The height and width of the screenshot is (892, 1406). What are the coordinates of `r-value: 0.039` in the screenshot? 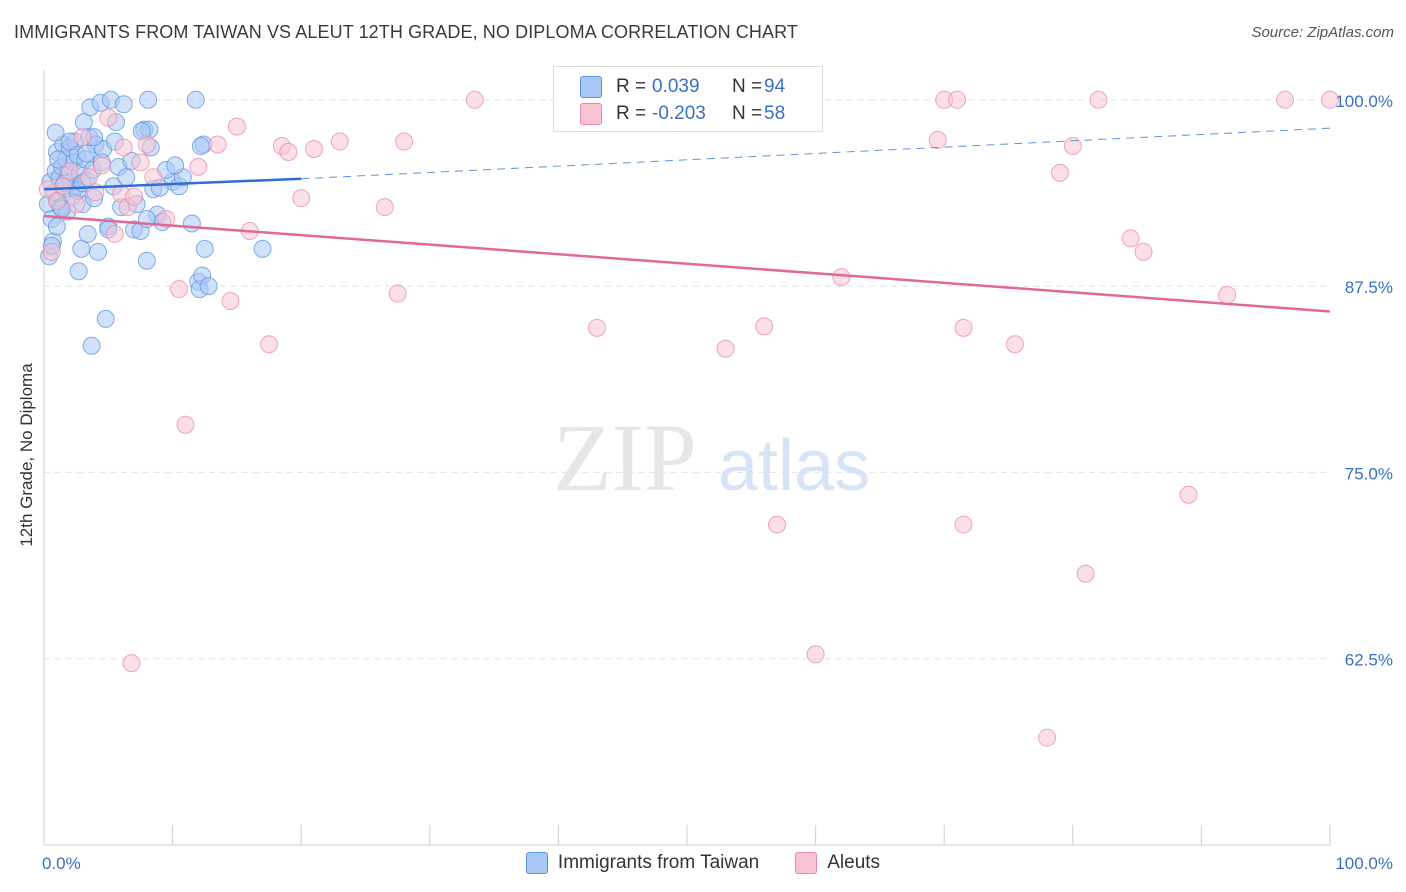 It's located at (676, 86).